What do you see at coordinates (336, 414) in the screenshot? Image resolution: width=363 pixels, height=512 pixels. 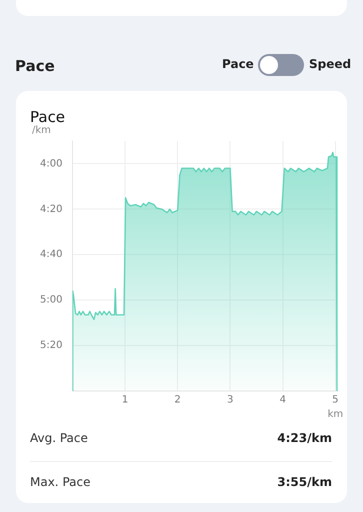 I see `x-axis-title: km` at bounding box center [336, 414].